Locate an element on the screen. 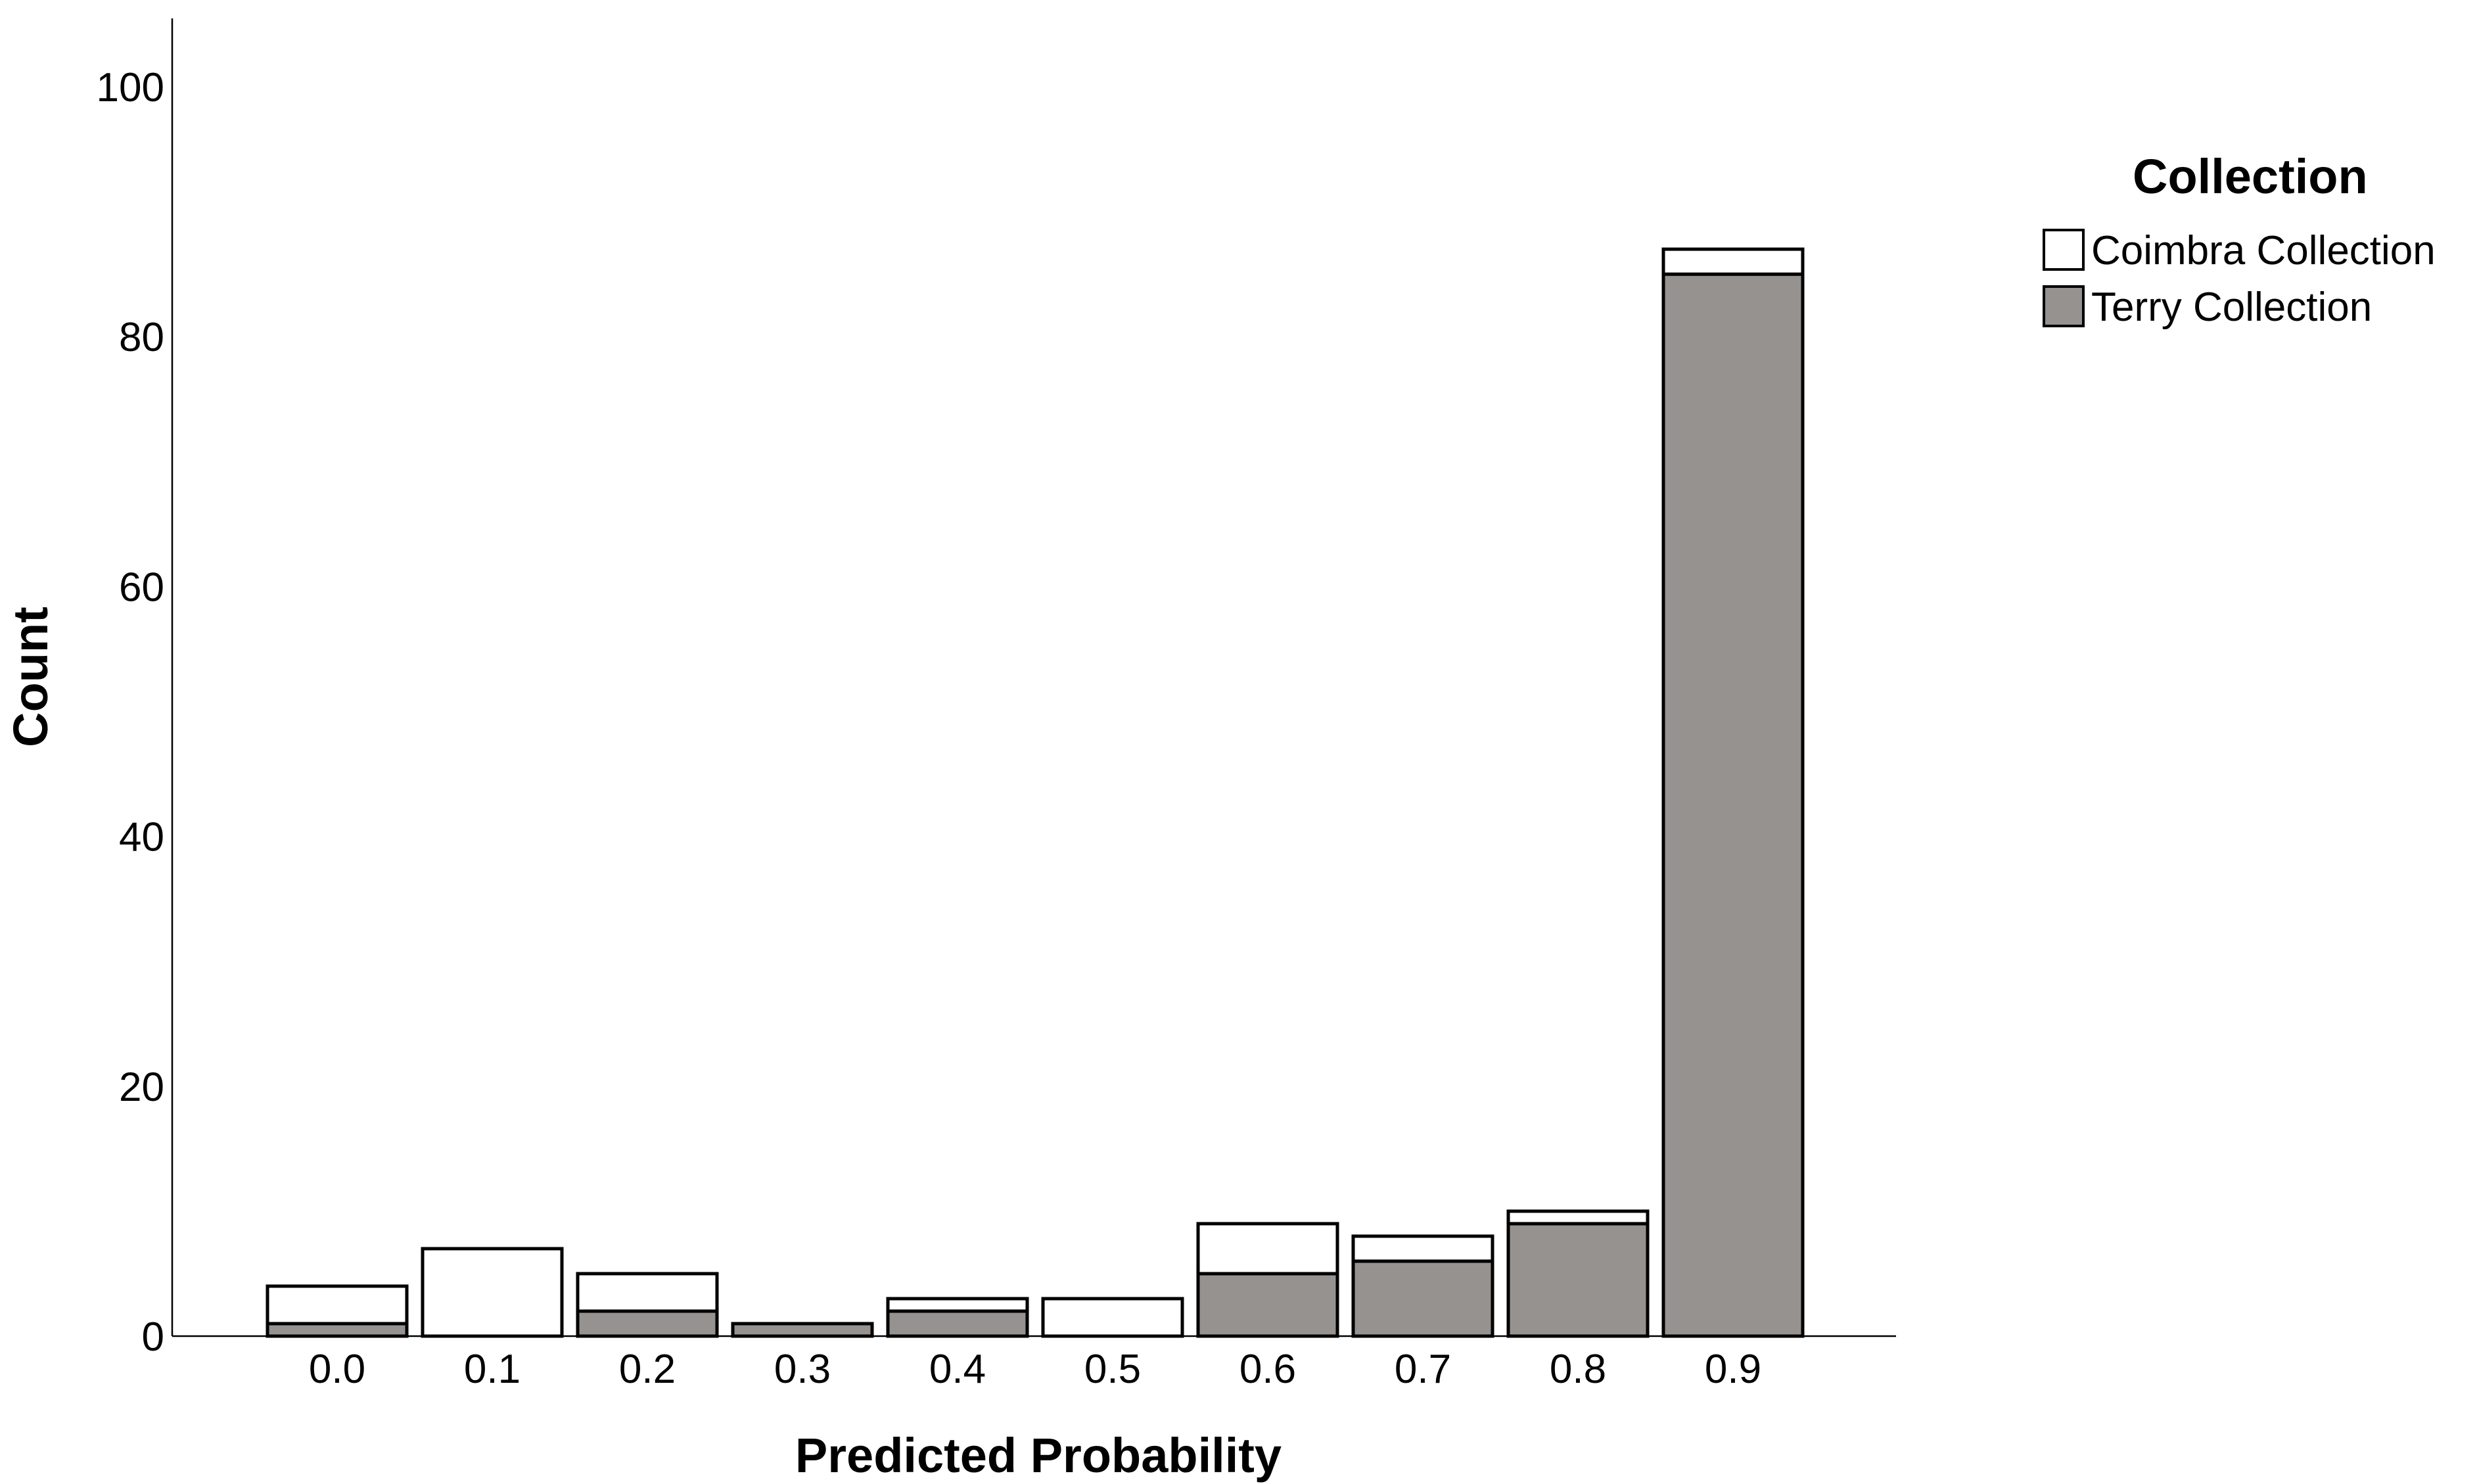 The width and height of the screenshot is (2477, 1484). x-tick-label-0.4: 0.4 is located at coordinates (958, 1370).